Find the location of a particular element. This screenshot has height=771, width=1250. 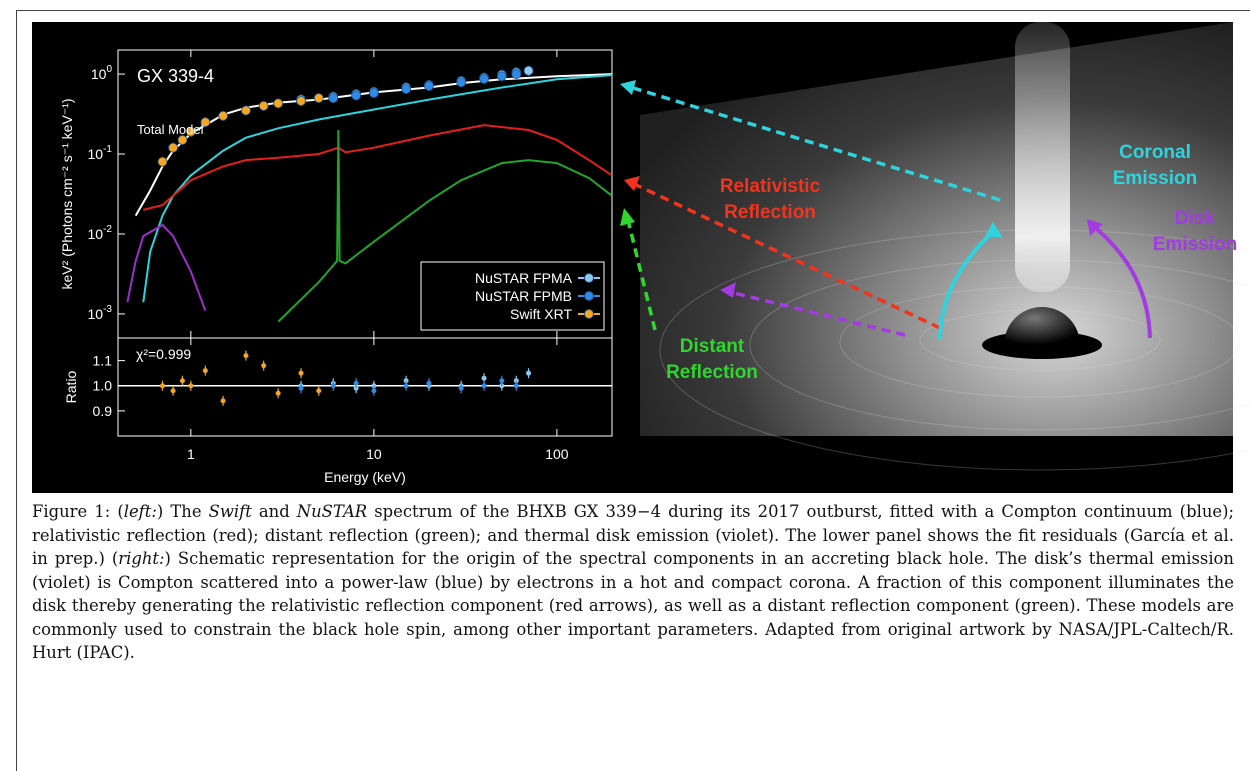

y-tick-label: 10⁻² is located at coordinates (100, 233).